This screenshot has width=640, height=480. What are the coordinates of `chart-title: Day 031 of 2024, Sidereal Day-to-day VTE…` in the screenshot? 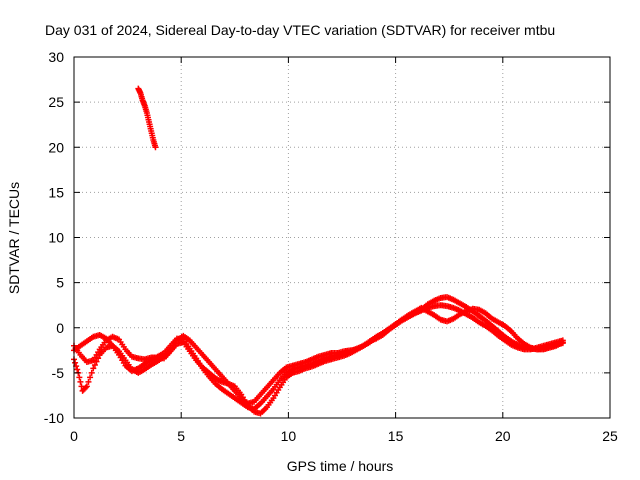 It's located at (300, 30).